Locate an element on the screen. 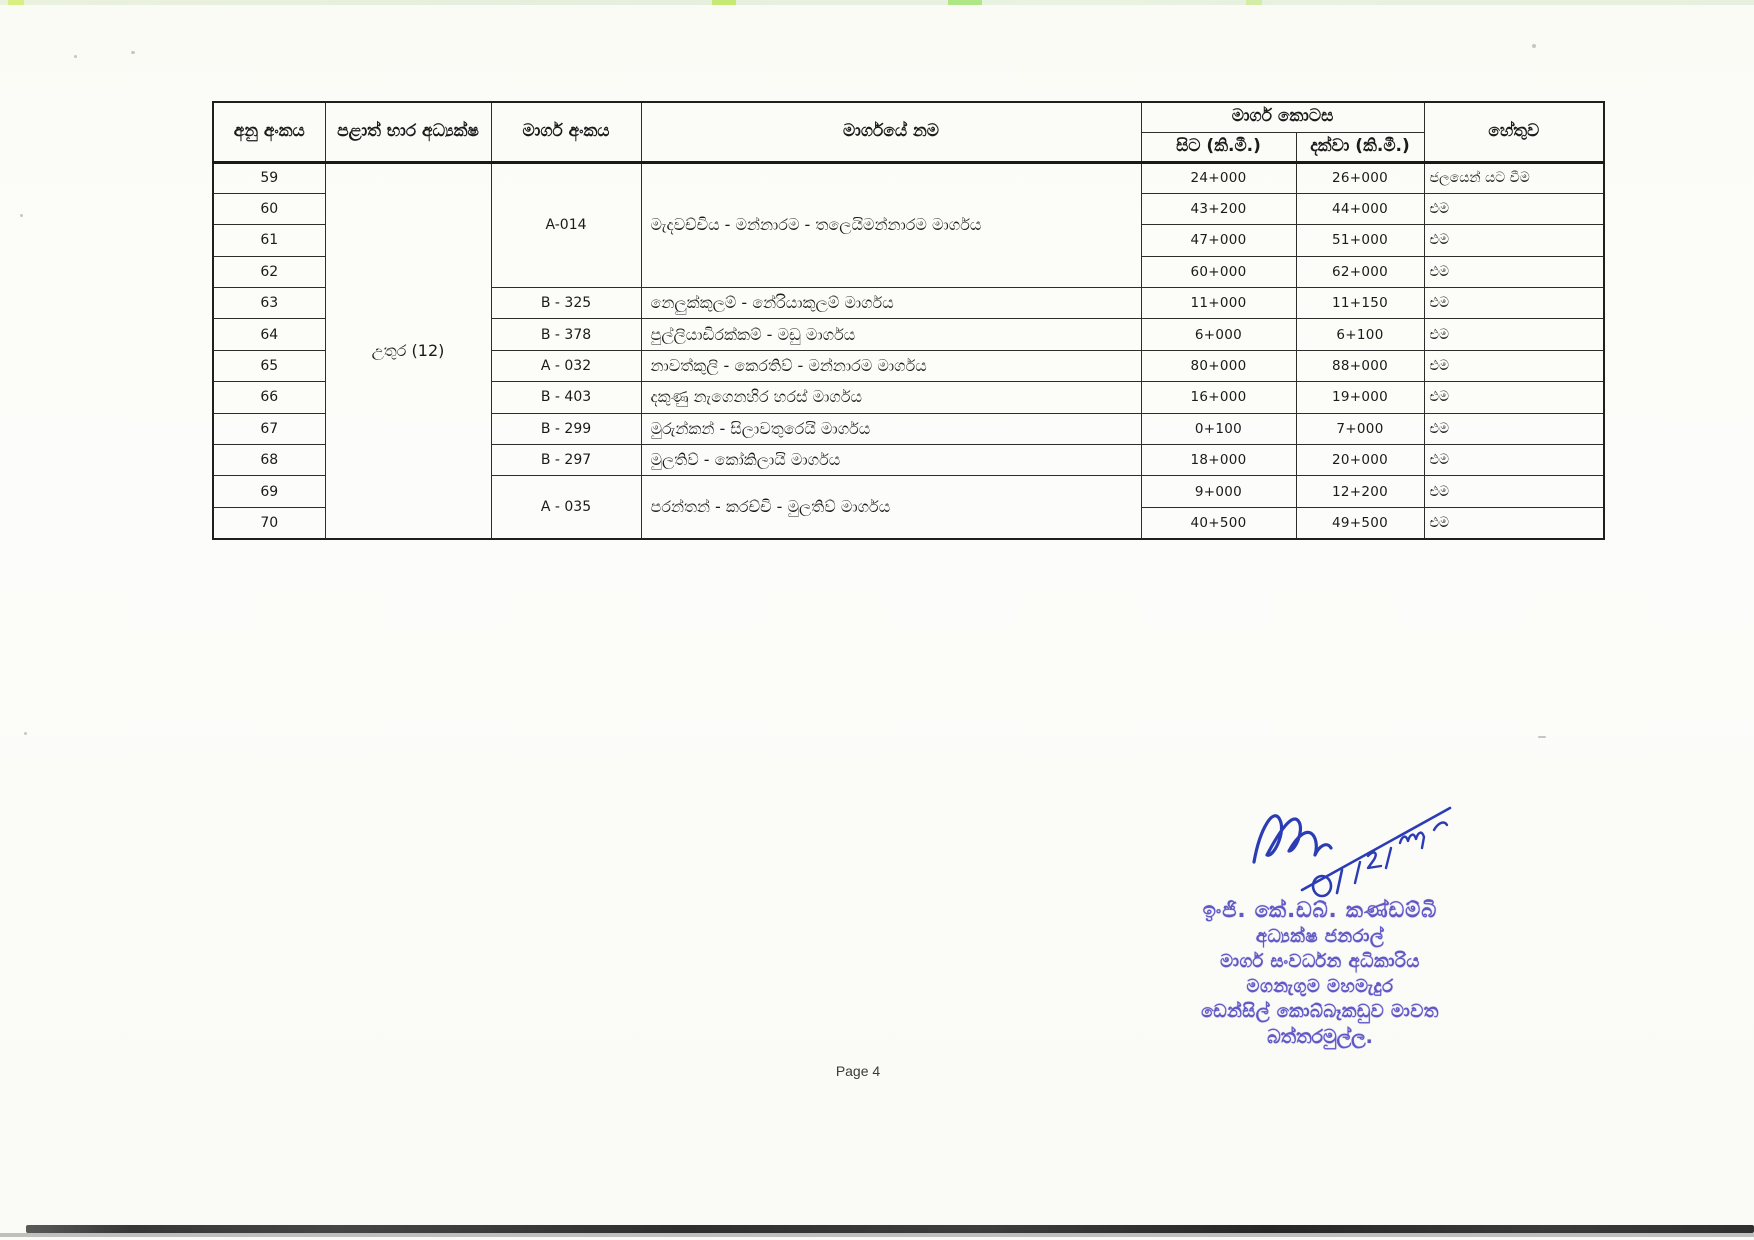  road-name-cell: මුලතිව් - කෝකිලායි මාර්ගය is located at coordinates (891, 460).